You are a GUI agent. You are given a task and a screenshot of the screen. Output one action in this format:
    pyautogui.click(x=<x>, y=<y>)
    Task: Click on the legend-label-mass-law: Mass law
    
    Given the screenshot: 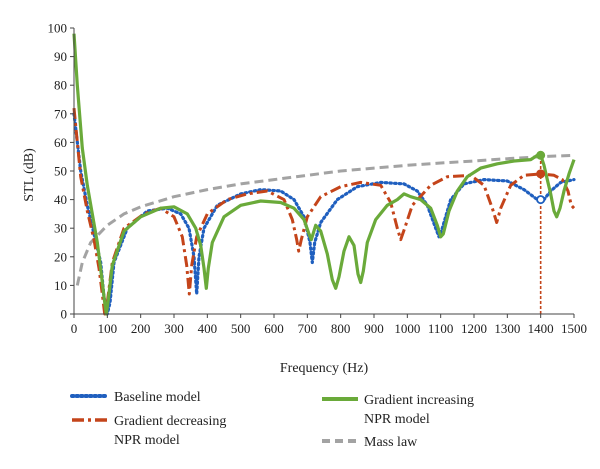 What is the action you would take?
    pyautogui.click(x=391, y=442)
    